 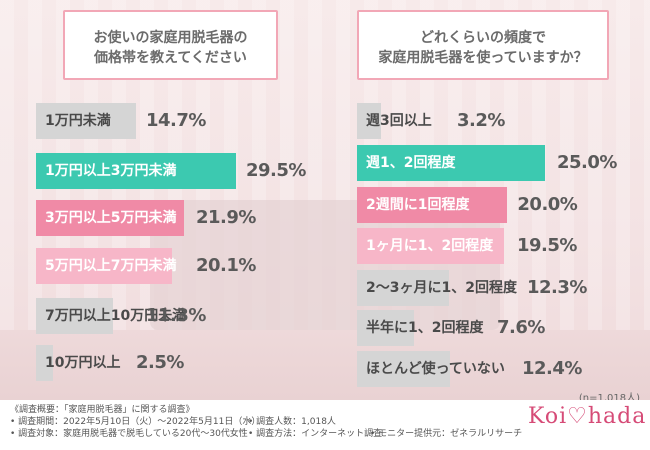 I want to click on price-bar-5: 7万円以上10万円未満, so click(x=111, y=316).